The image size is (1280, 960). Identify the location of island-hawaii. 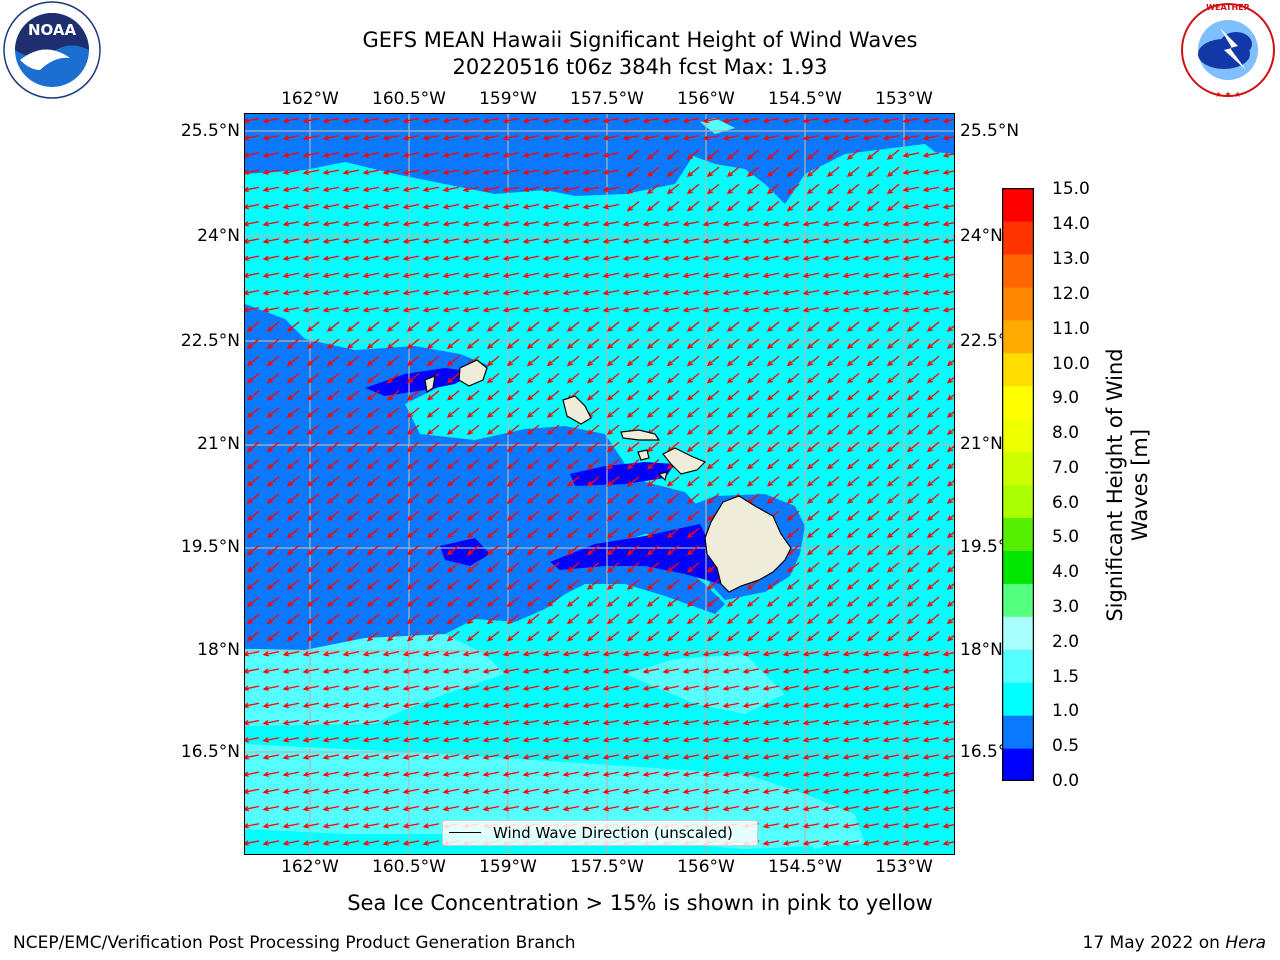
(748, 544).